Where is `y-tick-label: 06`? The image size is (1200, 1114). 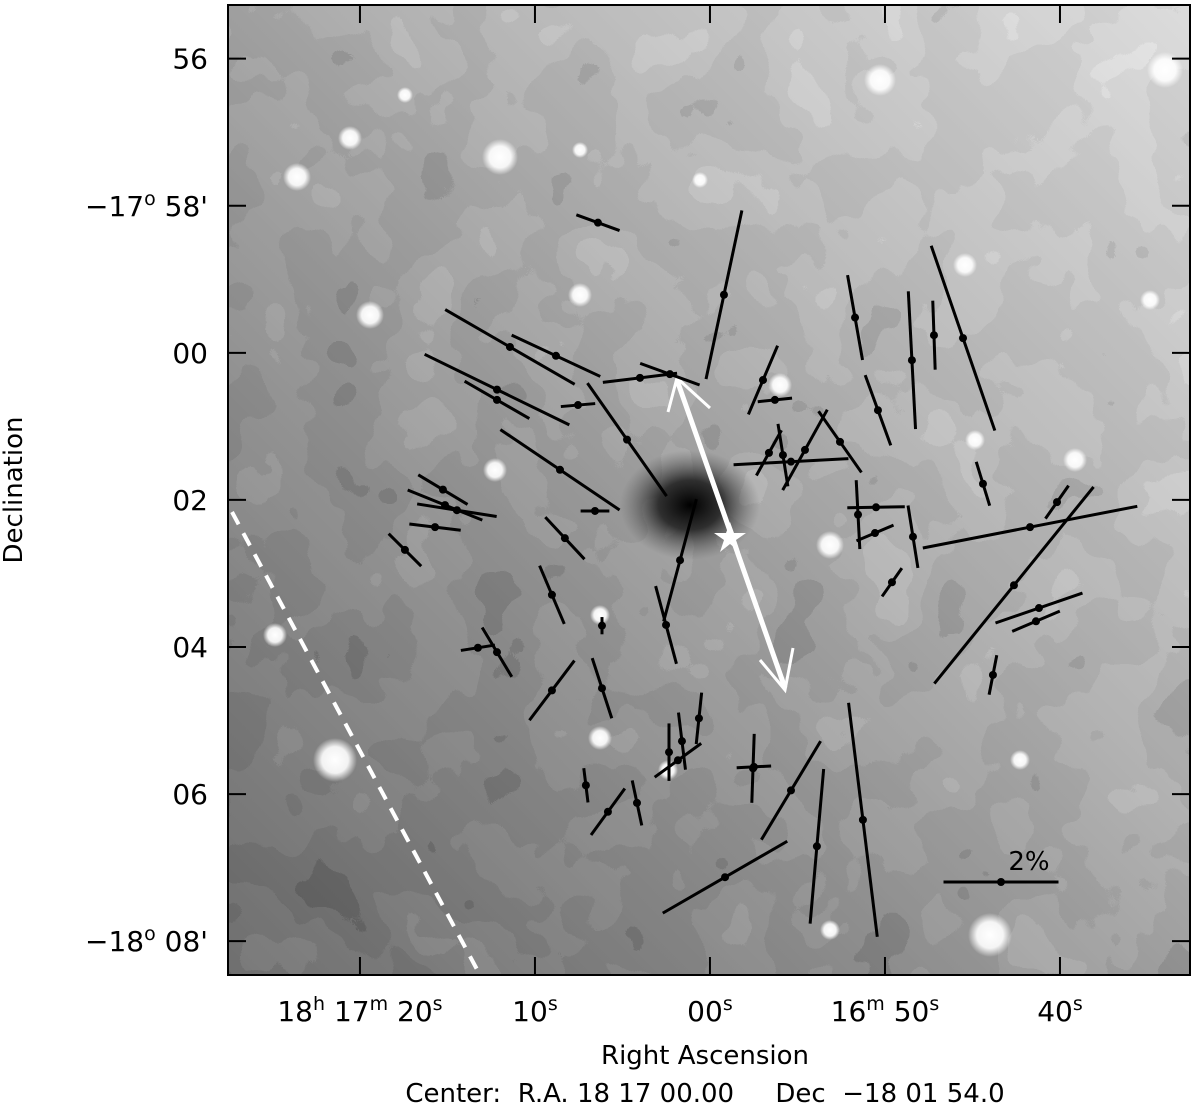 y-tick-label: 06 is located at coordinates (190, 794).